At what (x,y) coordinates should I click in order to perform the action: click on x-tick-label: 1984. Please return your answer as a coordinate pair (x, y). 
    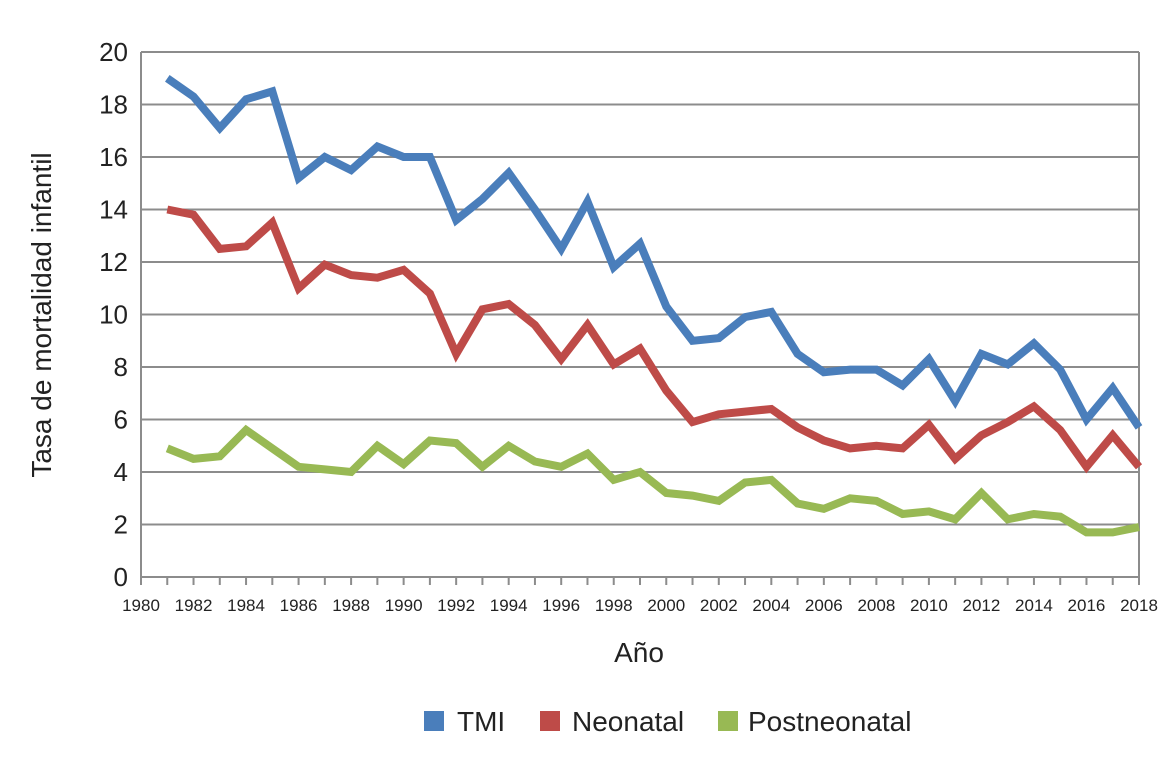
    Looking at the image, I should click on (246, 605).